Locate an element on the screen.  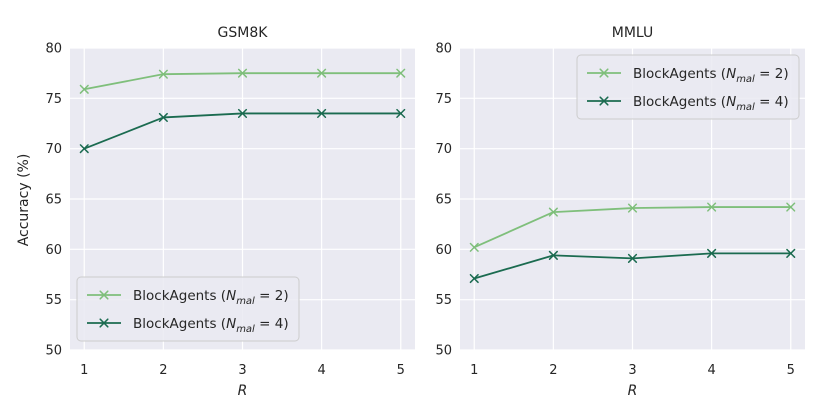
gsm8k-ytick-label: 70 is located at coordinates (53, 149).